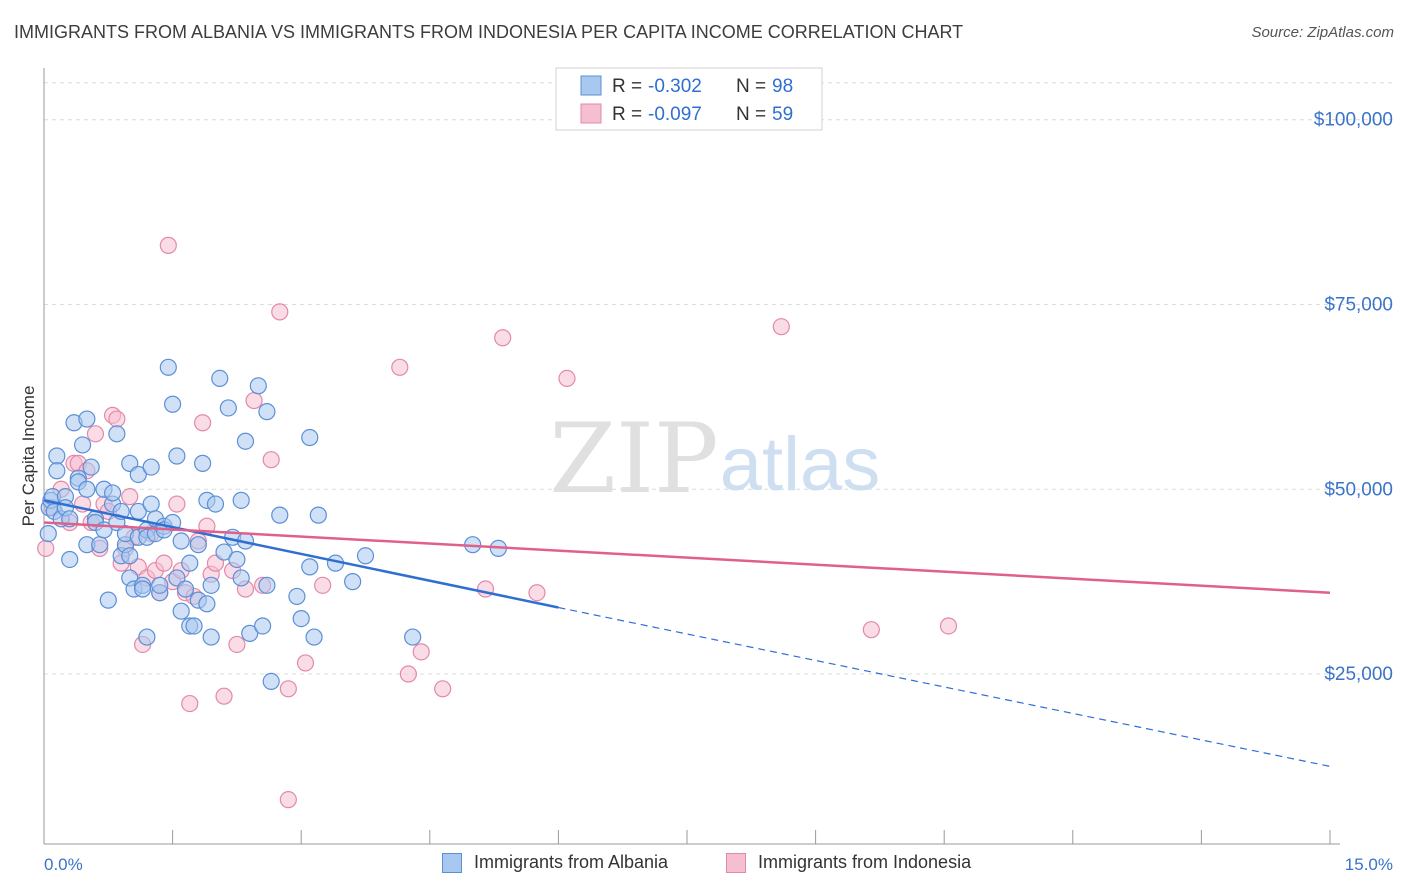  I want to click on source-label: Source: ZipAtlas.com, so click(1322, 32).